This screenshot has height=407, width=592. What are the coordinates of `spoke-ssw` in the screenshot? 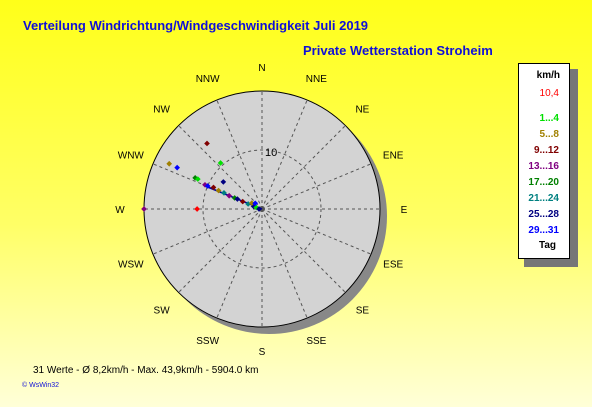 It's located at (239, 263).